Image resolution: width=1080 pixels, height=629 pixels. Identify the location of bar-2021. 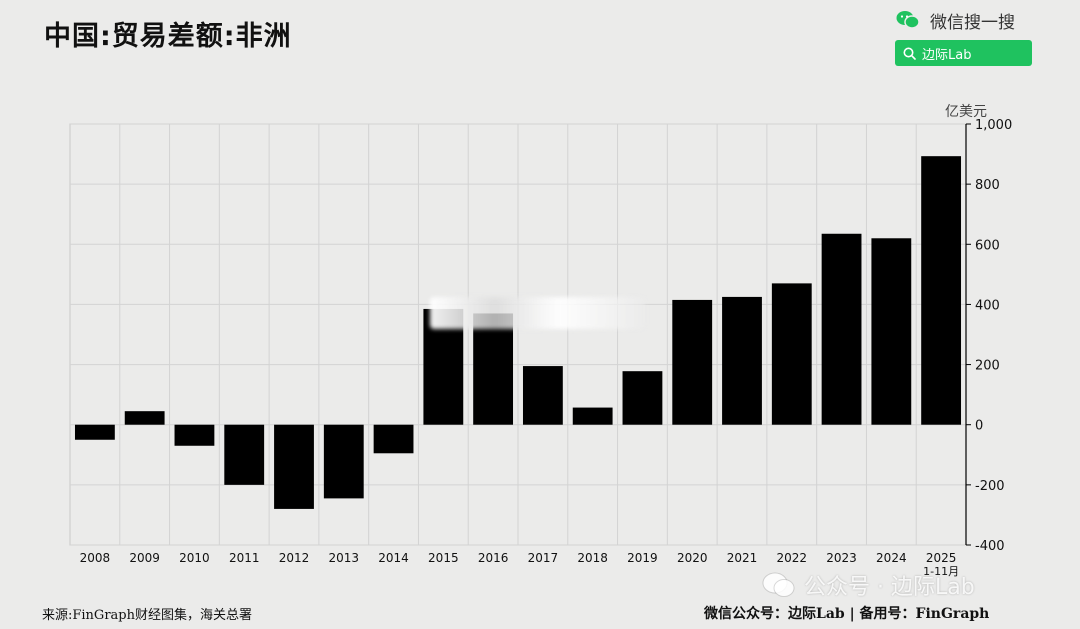
(742, 360).